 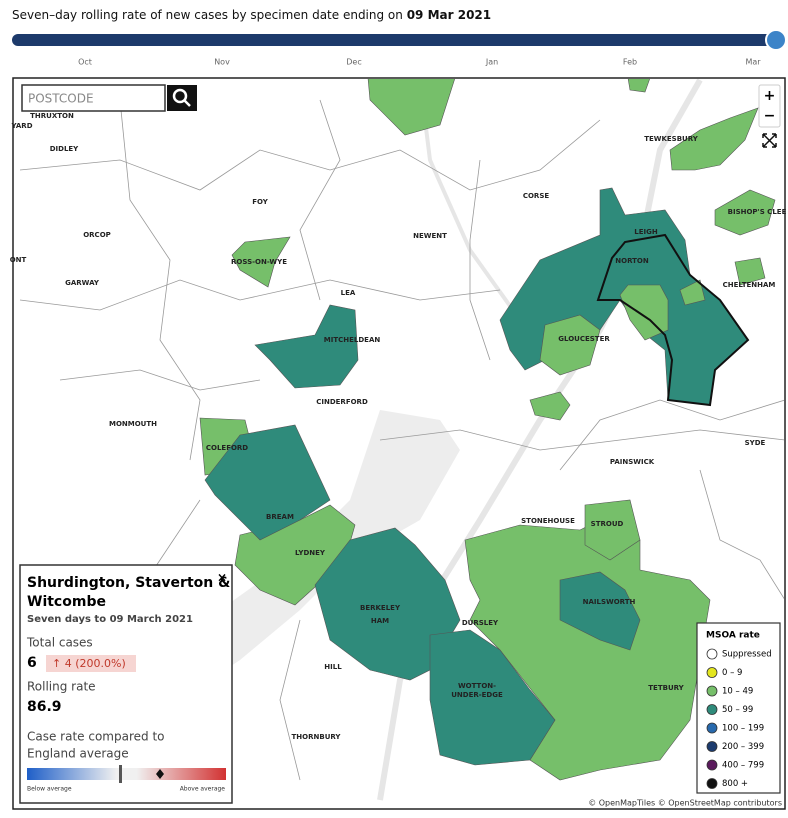 I want to click on place-label: COLEFORD, so click(x=227, y=448).